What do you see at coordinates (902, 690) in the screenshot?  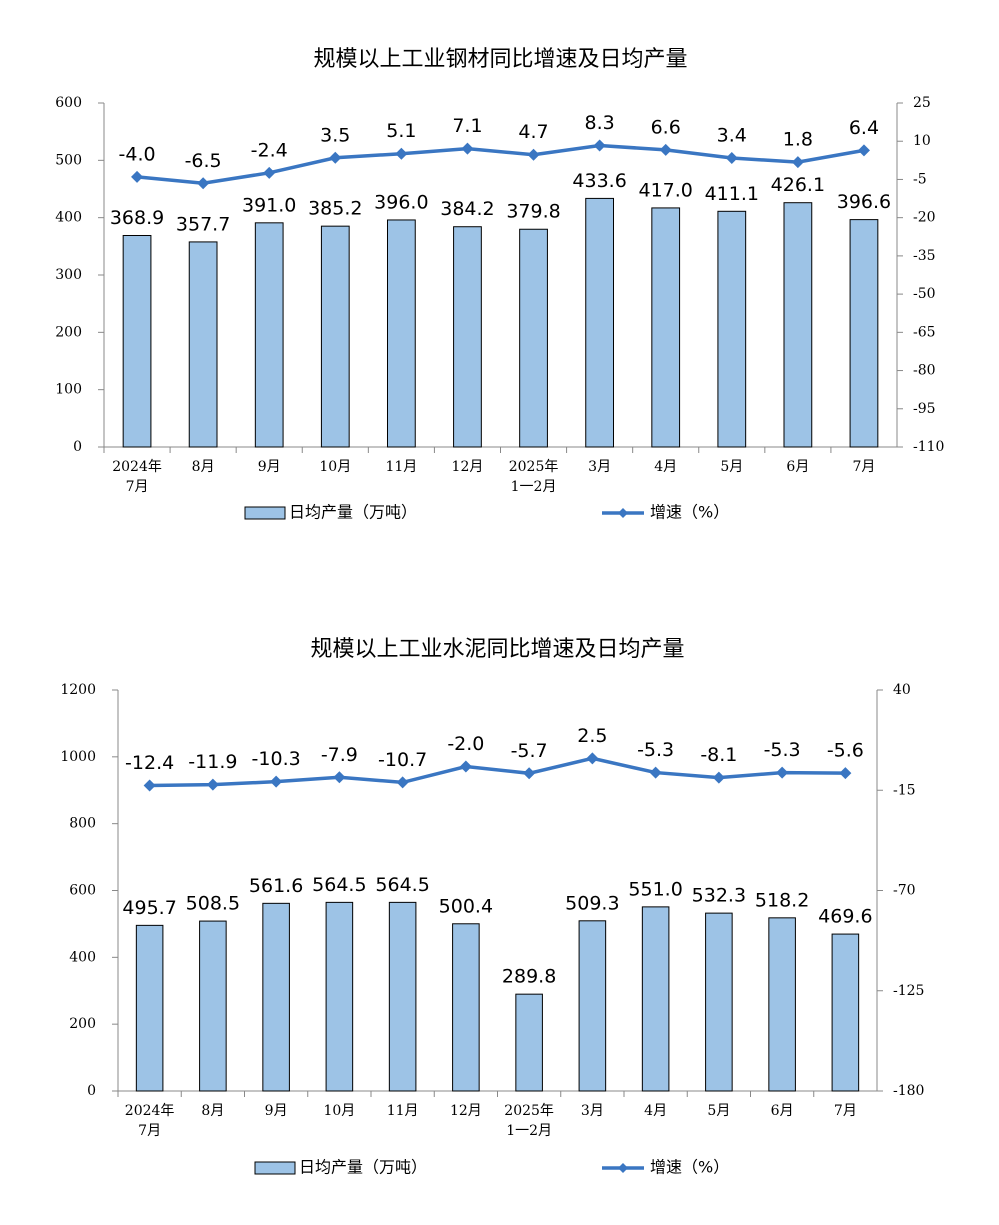 I see `y2-tick-label: 40` at bounding box center [902, 690].